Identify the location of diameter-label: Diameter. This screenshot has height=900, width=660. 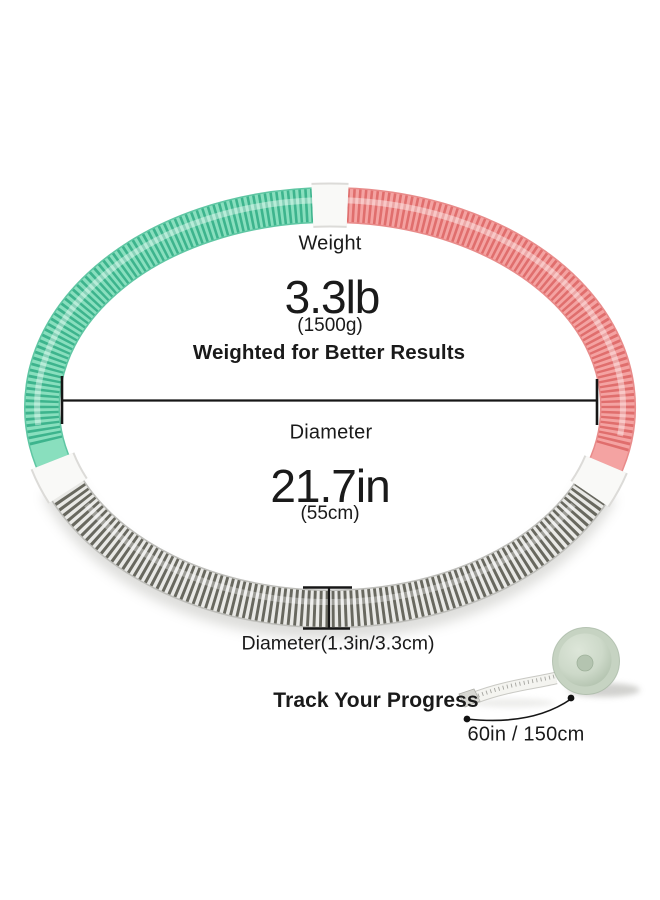
(331, 432).